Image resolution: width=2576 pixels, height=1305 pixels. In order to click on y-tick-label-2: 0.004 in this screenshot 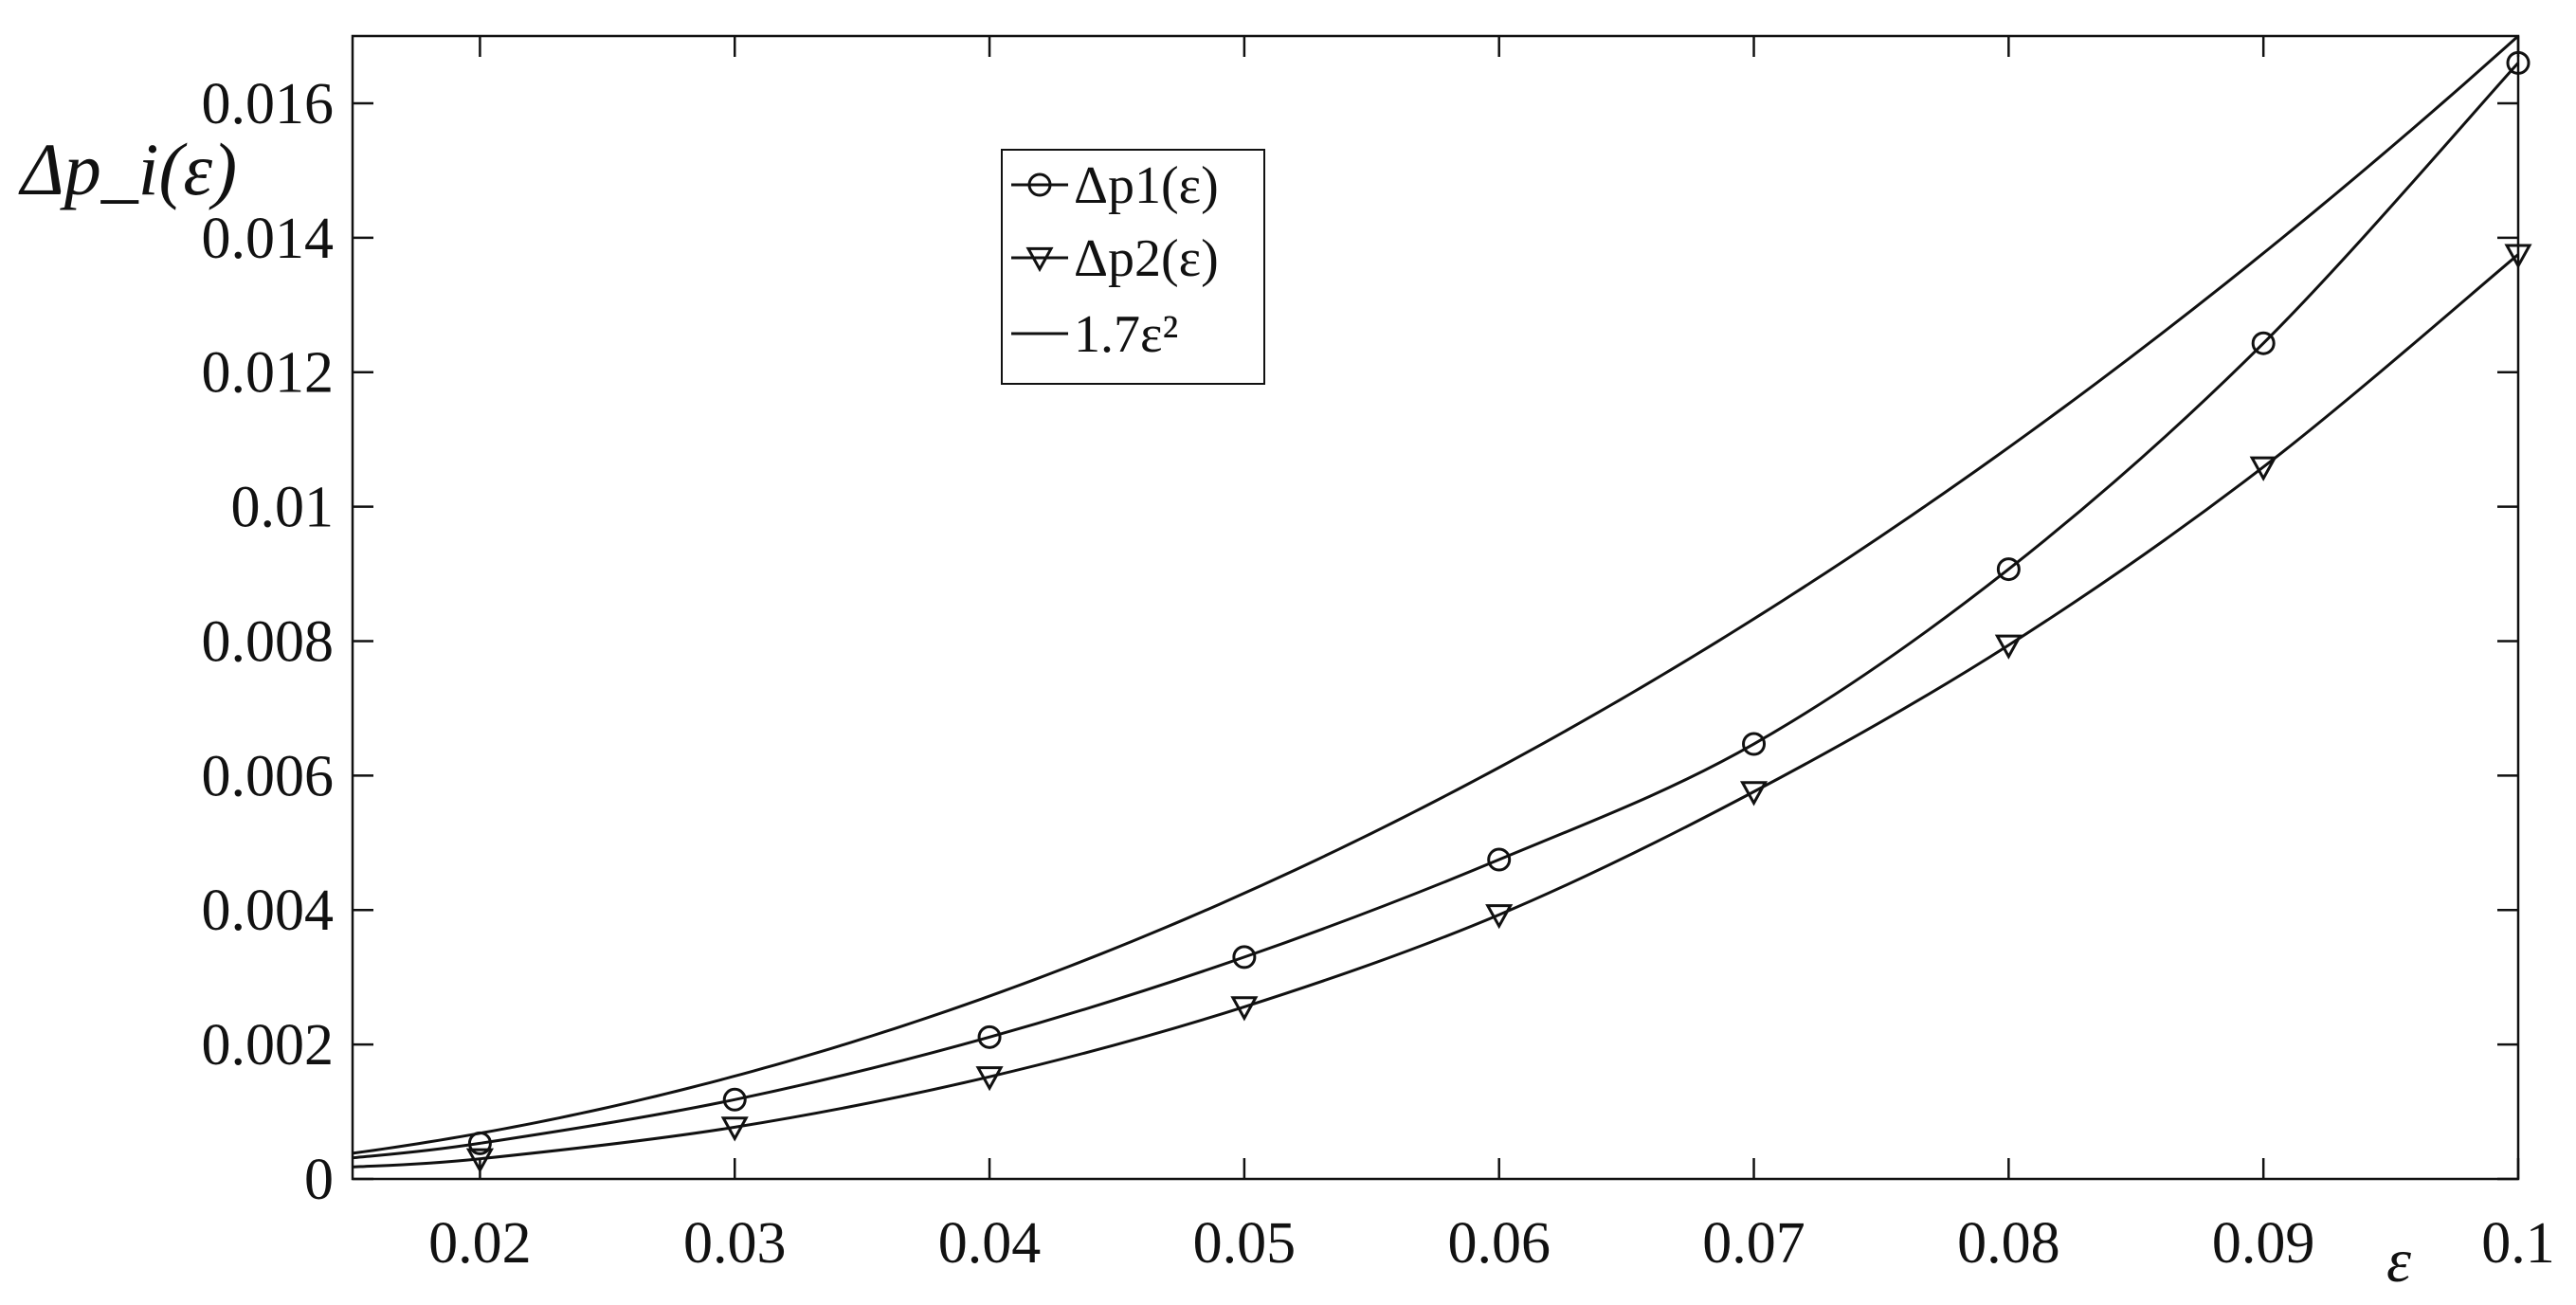, I will do `click(268, 911)`.